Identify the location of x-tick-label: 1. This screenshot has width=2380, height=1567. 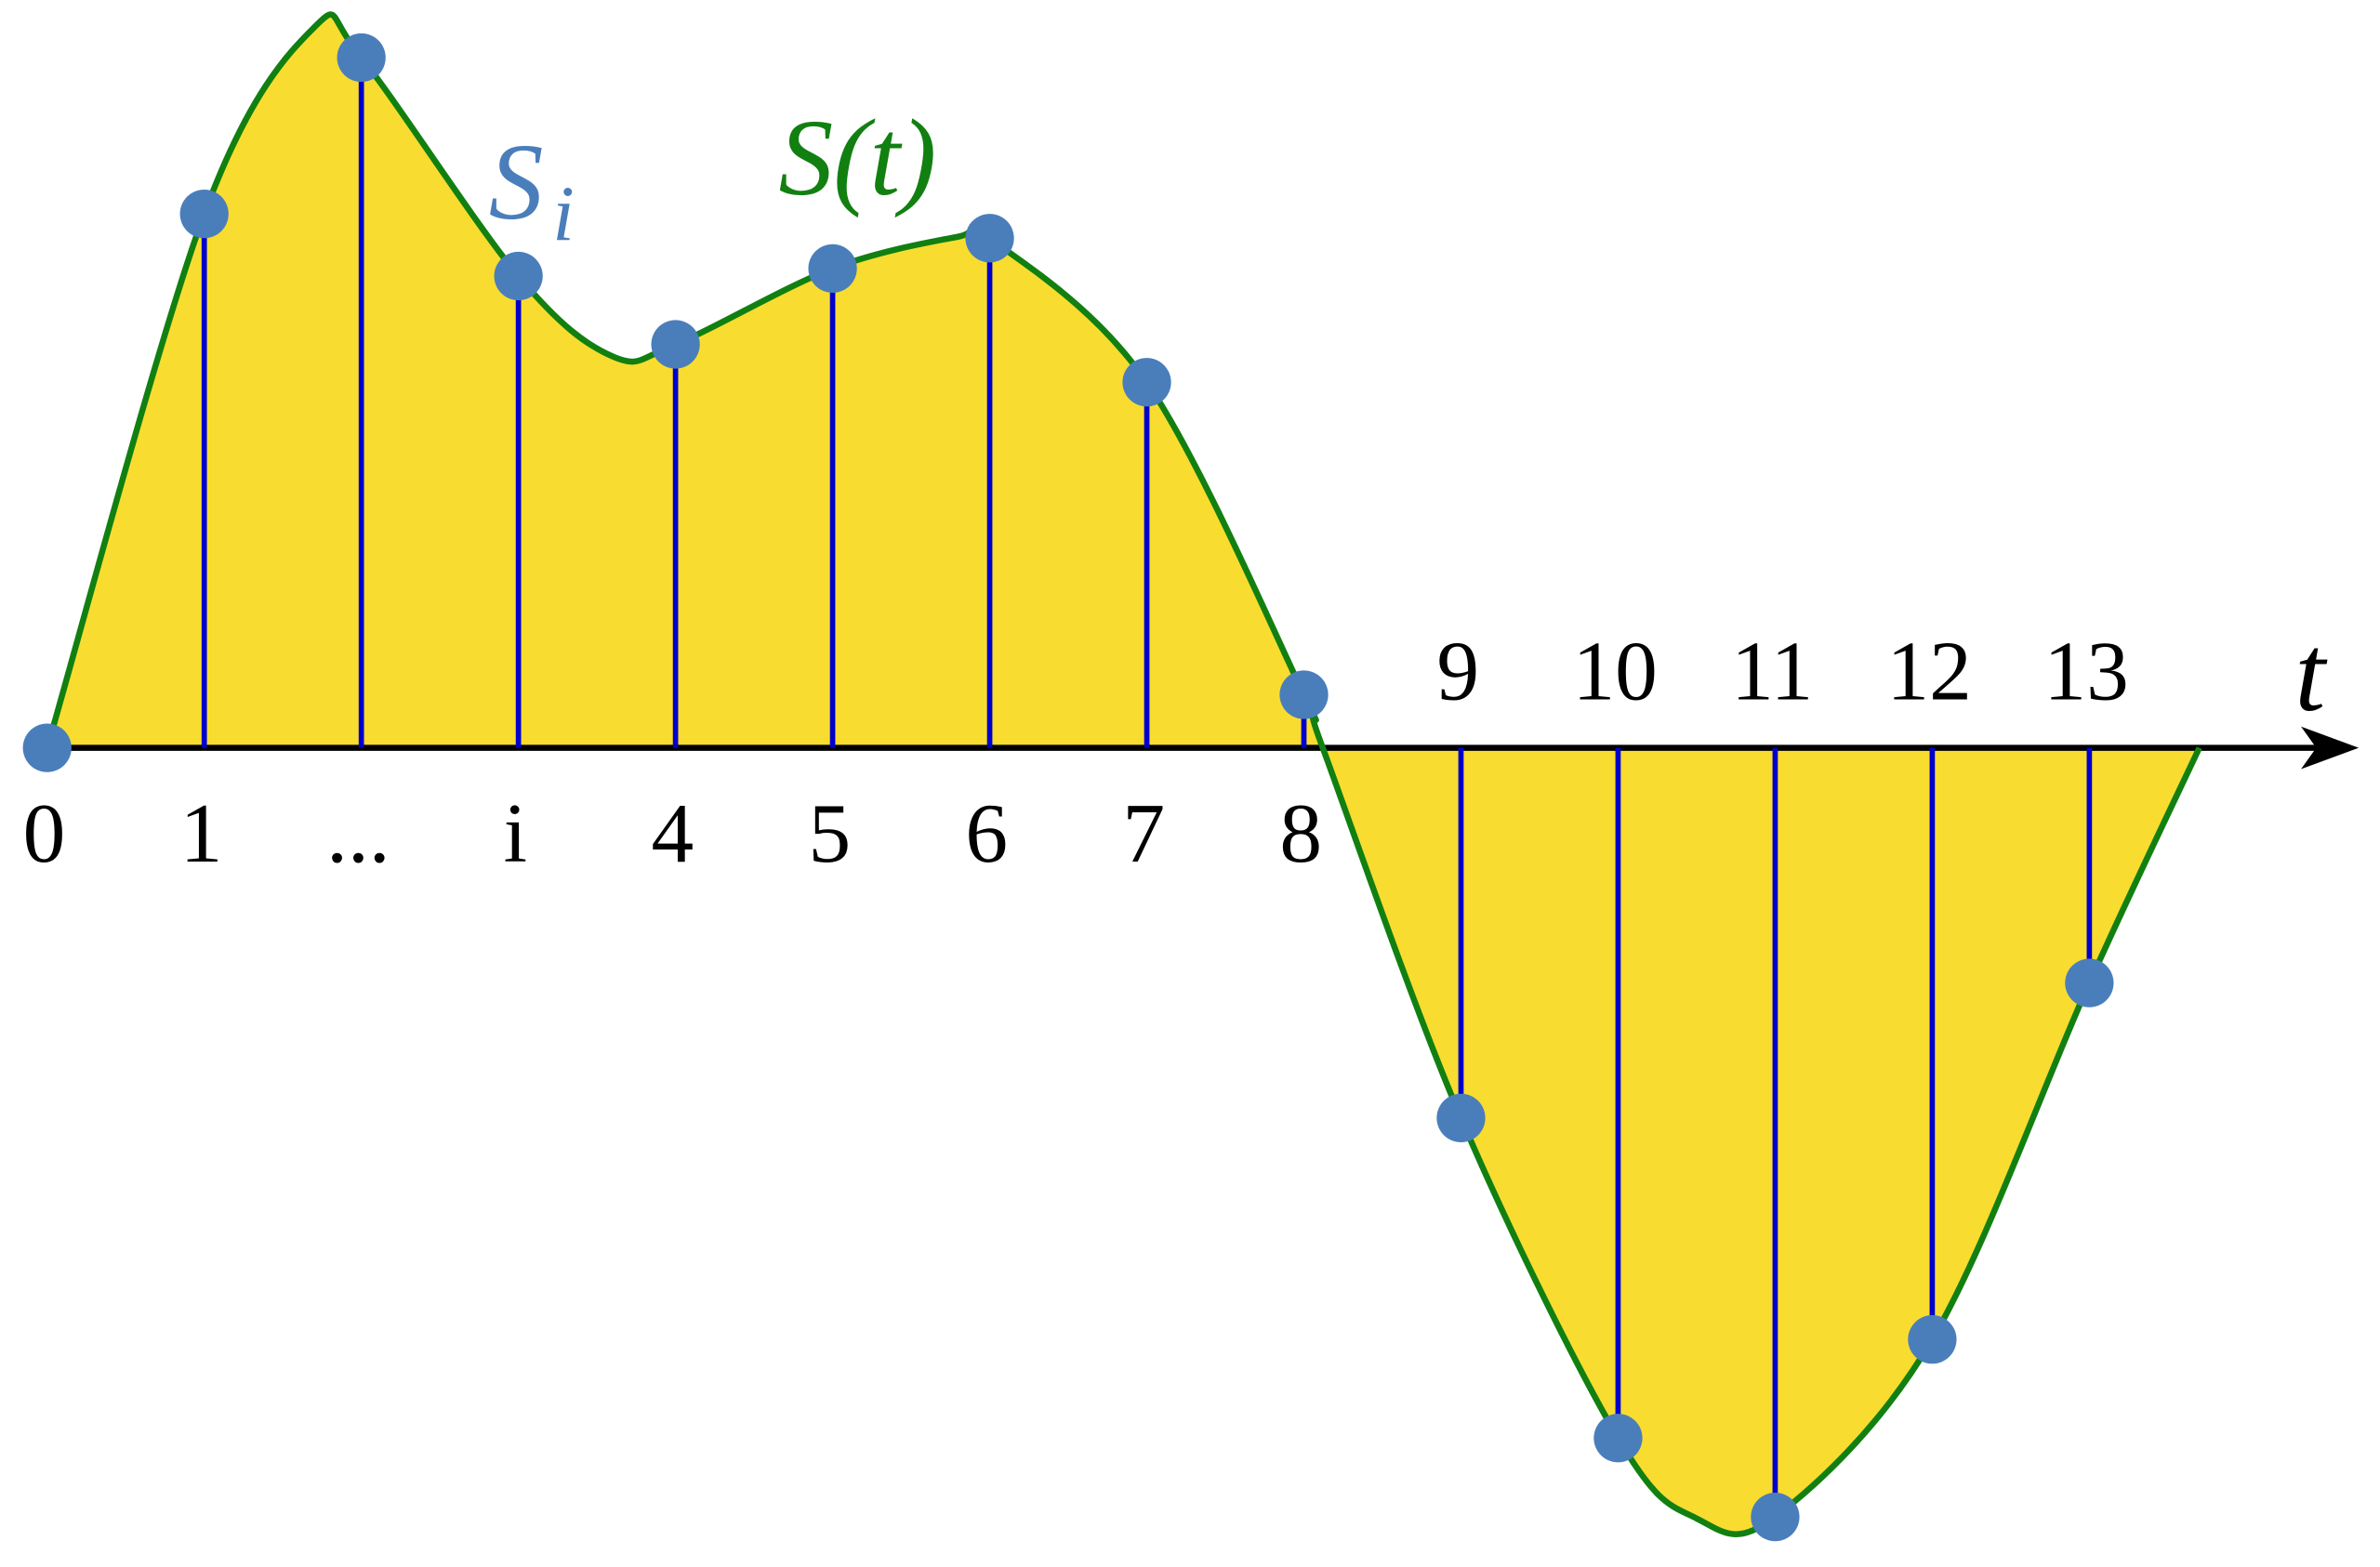
(201, 833).